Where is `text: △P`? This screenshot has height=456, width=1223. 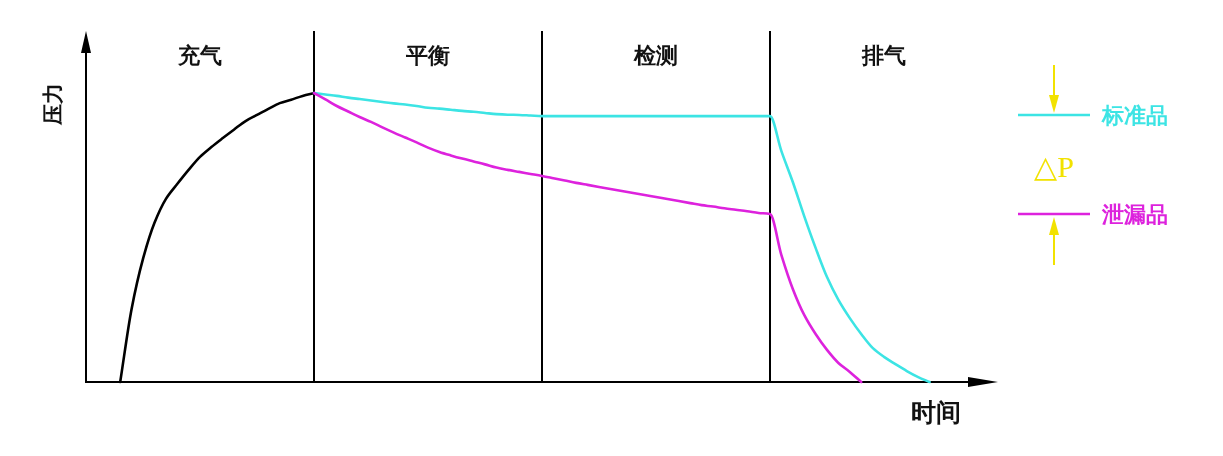 text: △P is located at coordinates (1054, 166).